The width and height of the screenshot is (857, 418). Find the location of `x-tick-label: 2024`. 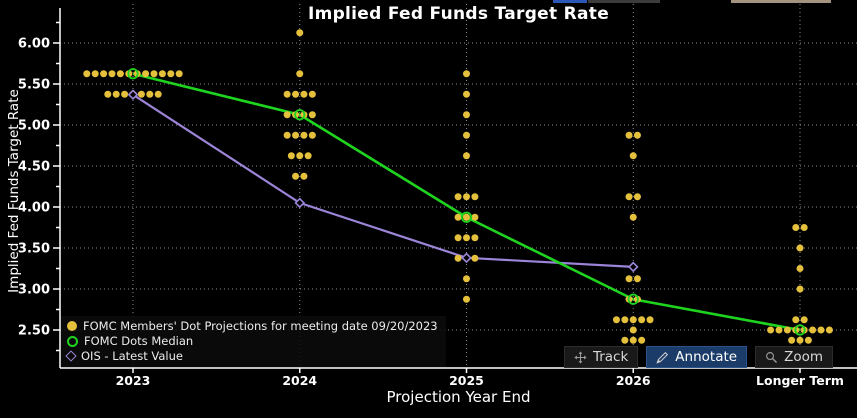

x-tick-label: 2024 is located at coordinates (299, 380).